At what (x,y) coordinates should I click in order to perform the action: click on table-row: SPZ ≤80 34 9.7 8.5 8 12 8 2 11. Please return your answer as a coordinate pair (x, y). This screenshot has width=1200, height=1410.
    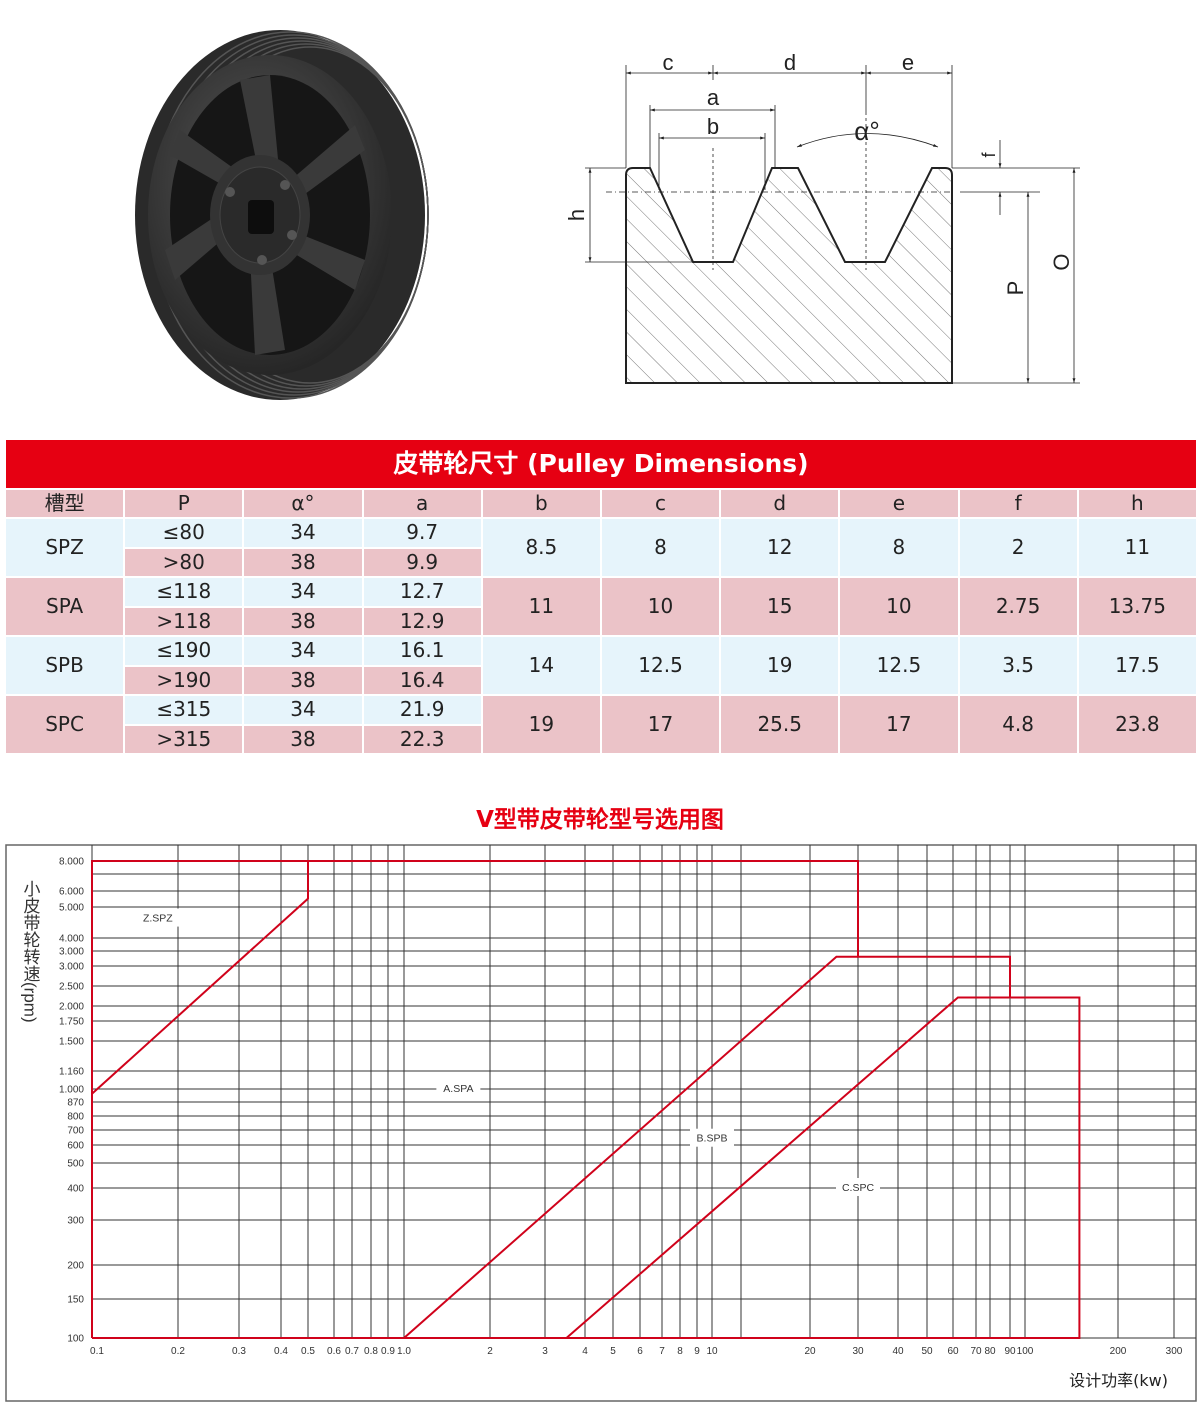
    Looking at the image, I should click on (601, 547).